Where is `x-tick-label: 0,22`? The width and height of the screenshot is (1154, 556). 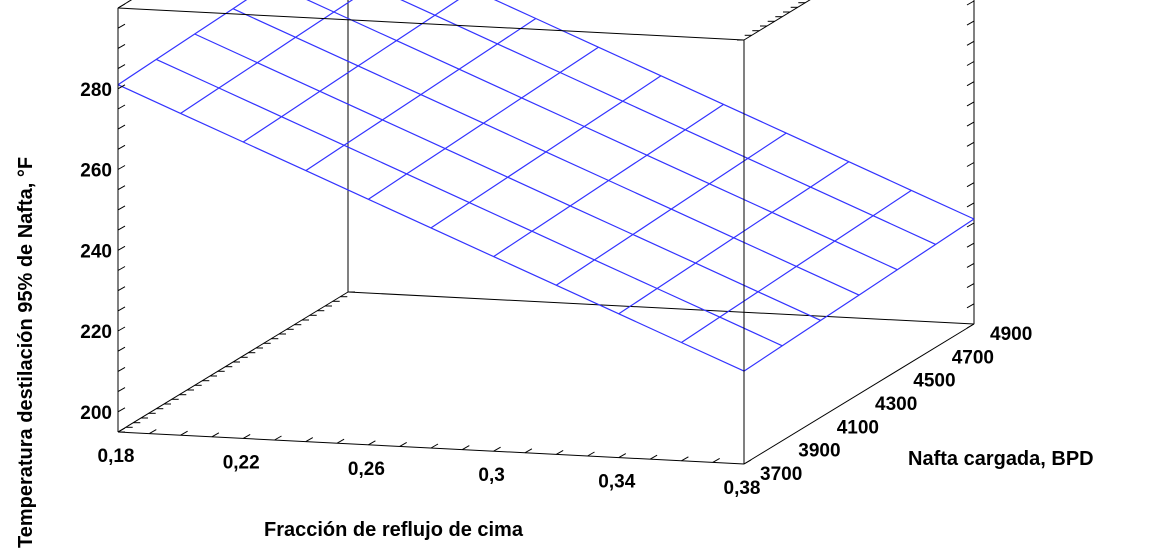 x-tick-label: 0,22 is located at coordinates (241, 462).